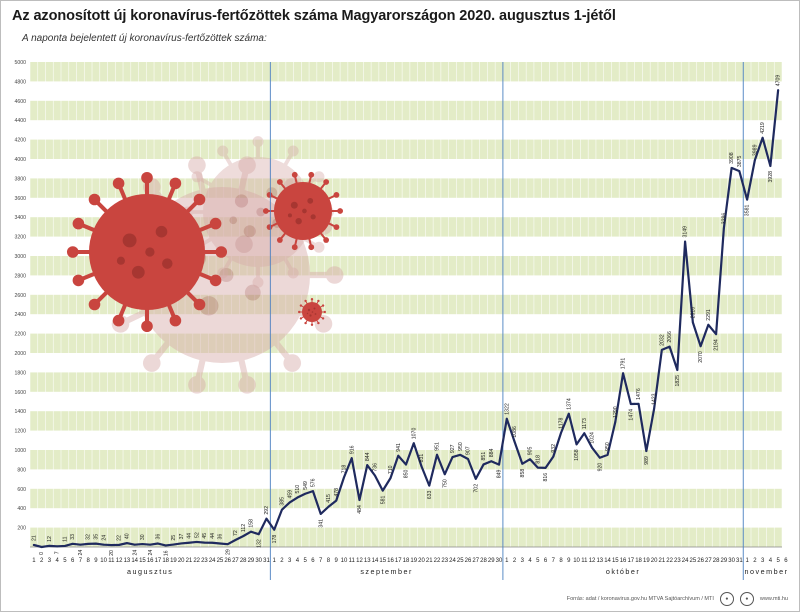  I want to click on data-label: 907, so click(469, 450).